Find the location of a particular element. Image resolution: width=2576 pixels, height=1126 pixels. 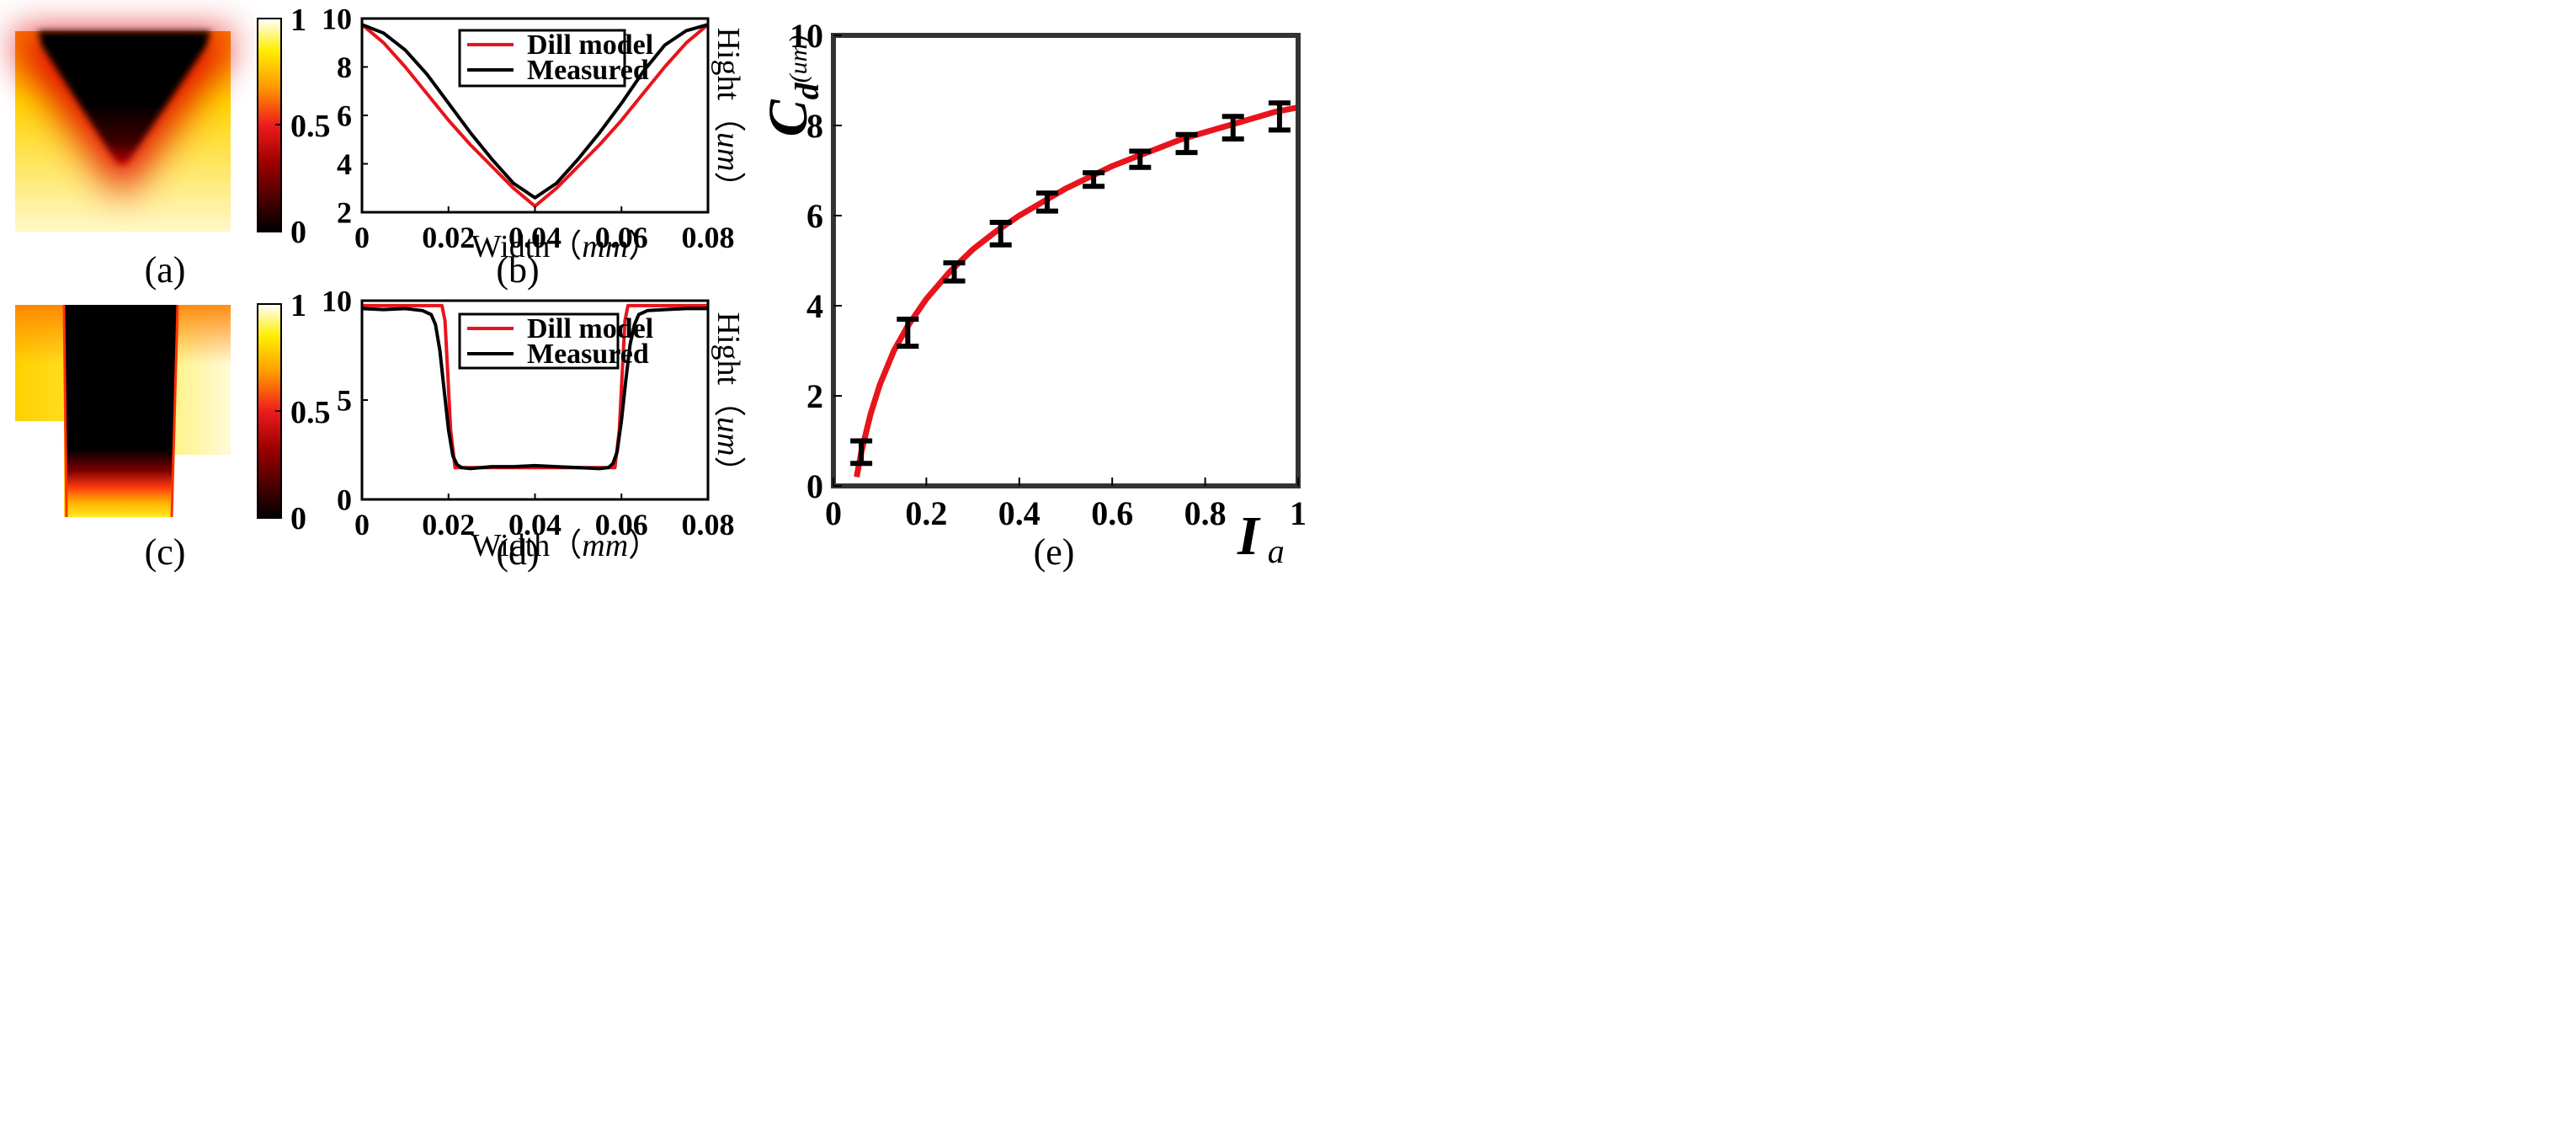

chart-d-ytick-label: 10 is located at coordinates (337, 301).